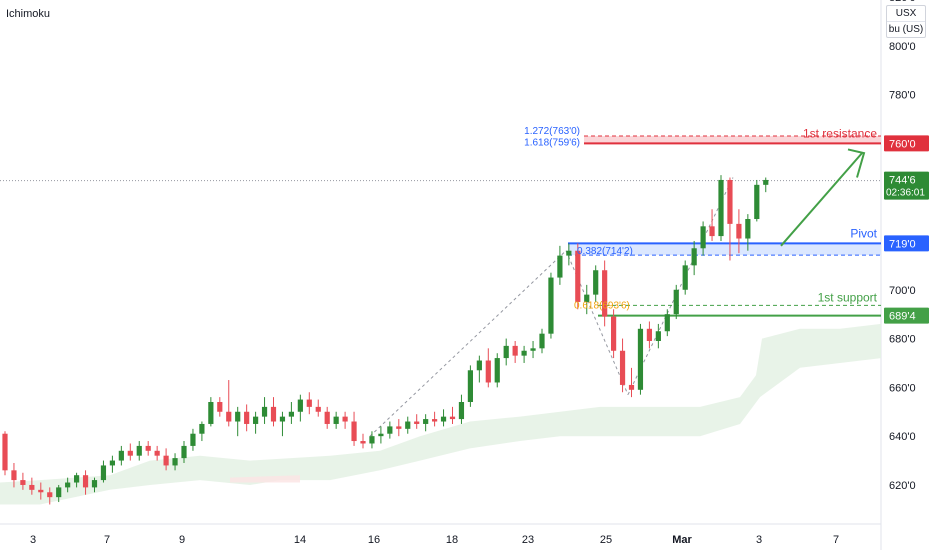 Image resolution: width=932 pixels, height=550 pixels. I want to click on resistance-label: 1st resistance, so click(840, 133).